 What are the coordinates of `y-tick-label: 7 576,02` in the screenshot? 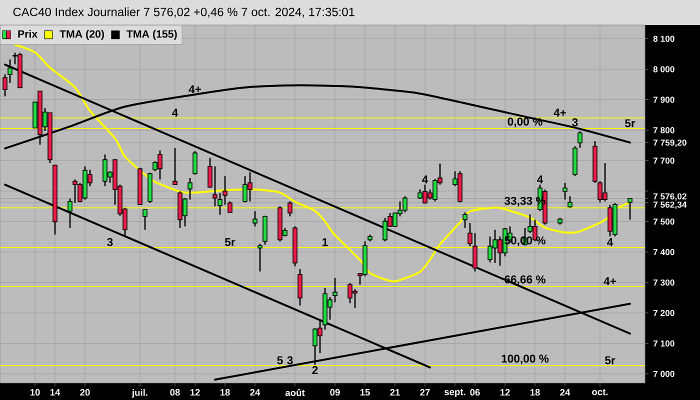 It's located at (669, 197).